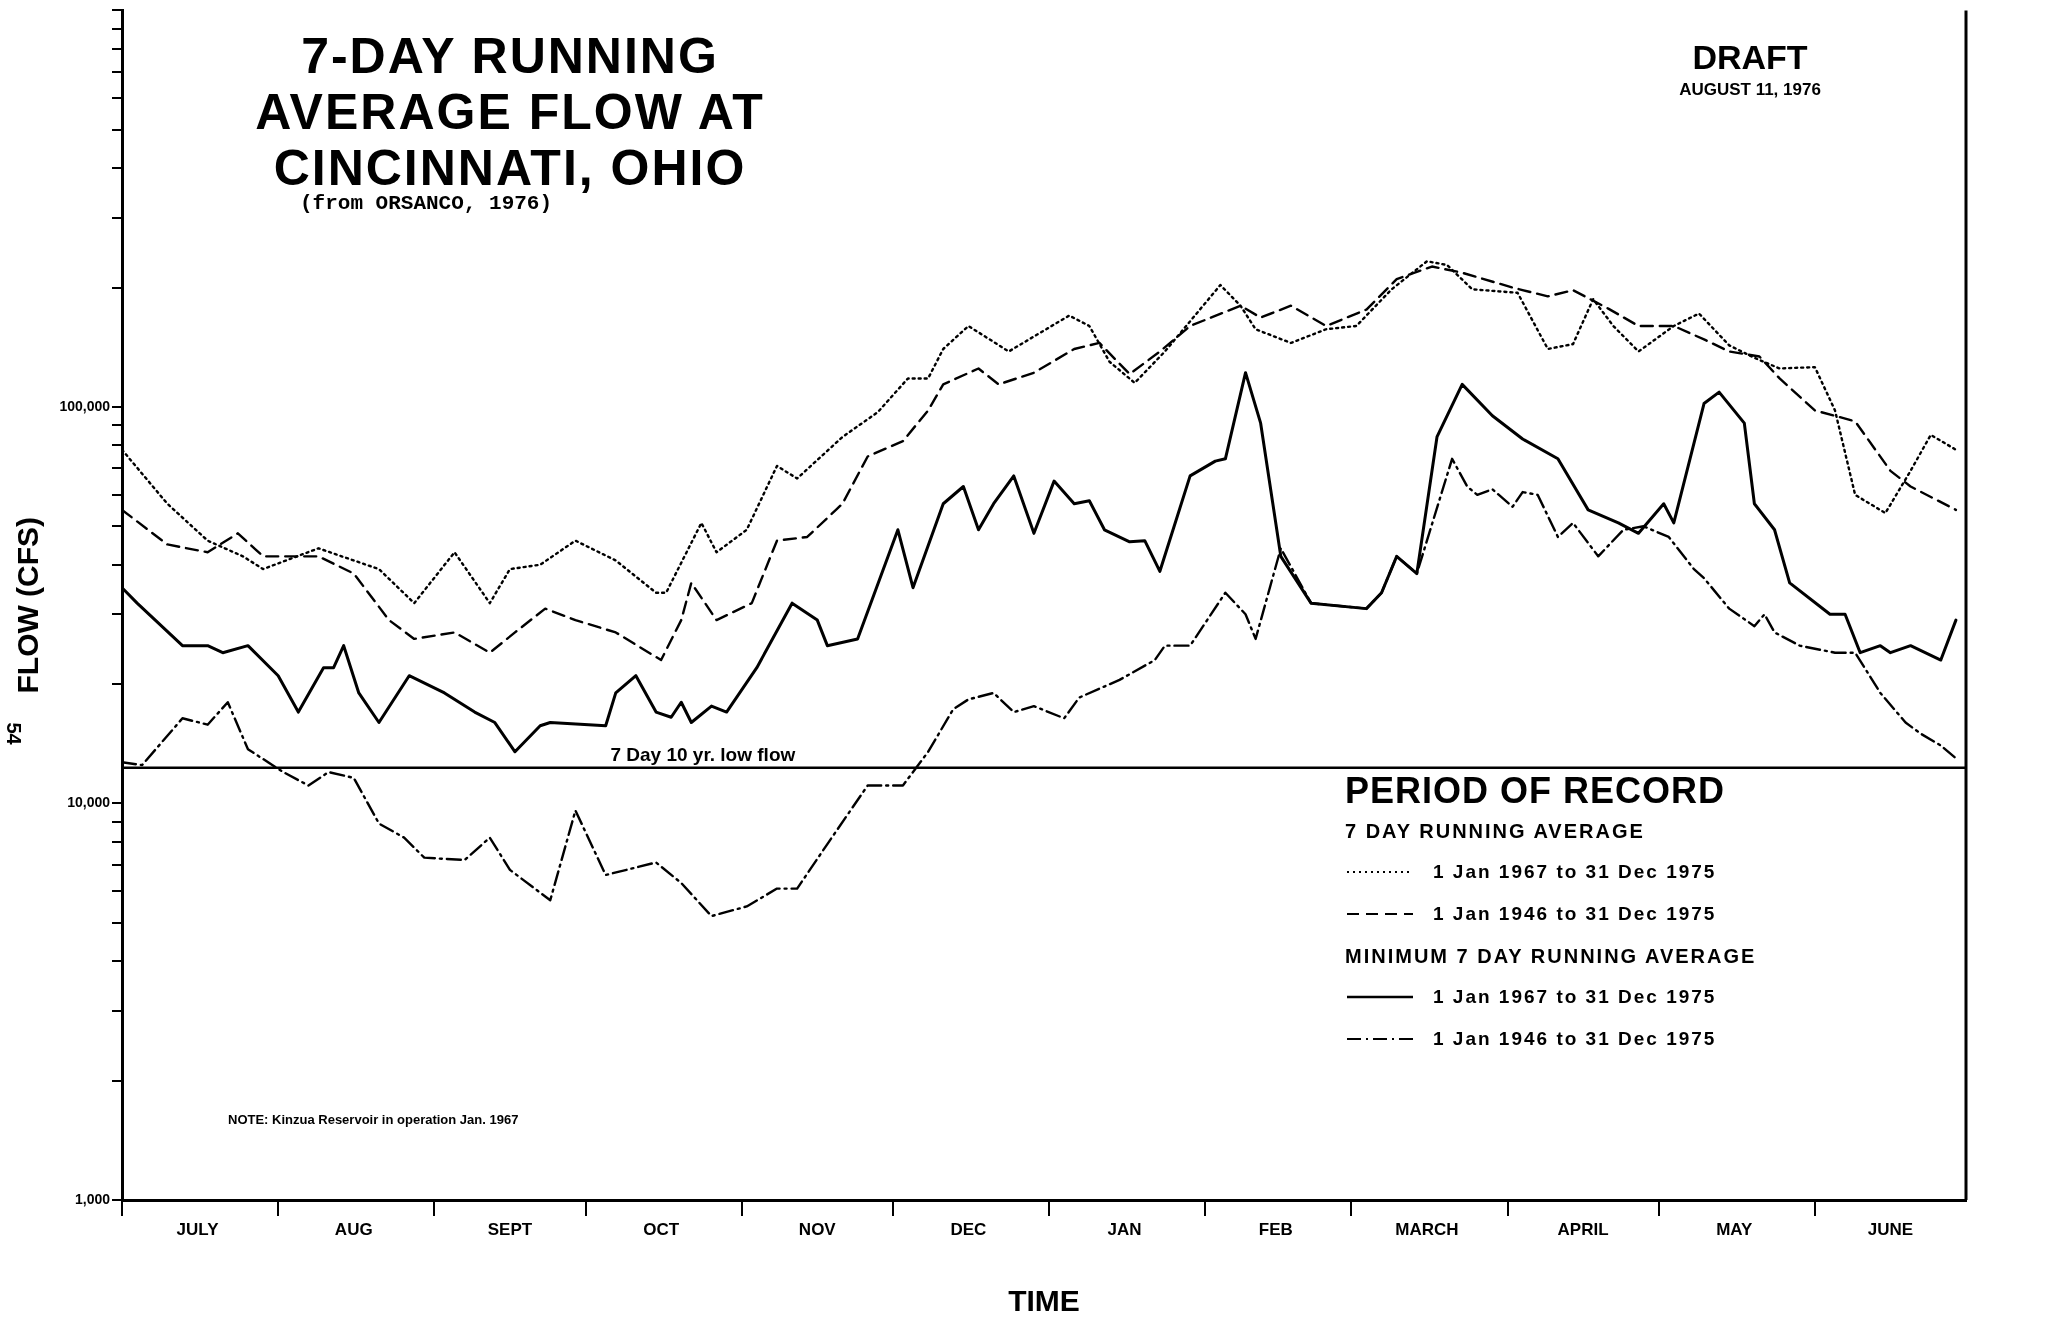 The width and height of the screenshot is (2064, 1325). Describe the element at coordinates (92, 1198) in the screenshot. I see `y-tick-label: 1,000` at that location.